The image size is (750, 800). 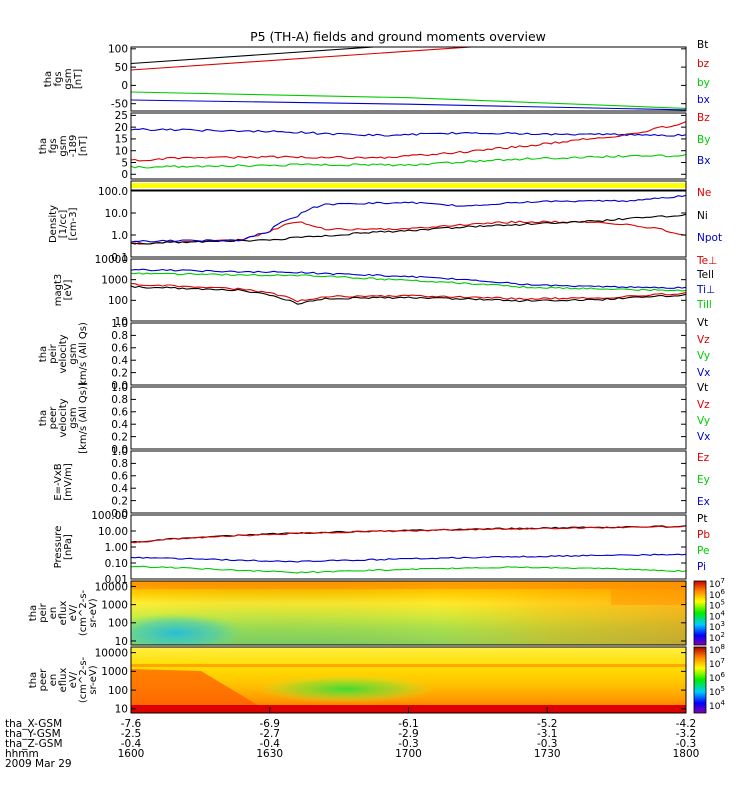 What do you see at coordinates (705, 275) in the screenshot?
I see `legend-Tell: Tell` at bounding box center [705, 275].